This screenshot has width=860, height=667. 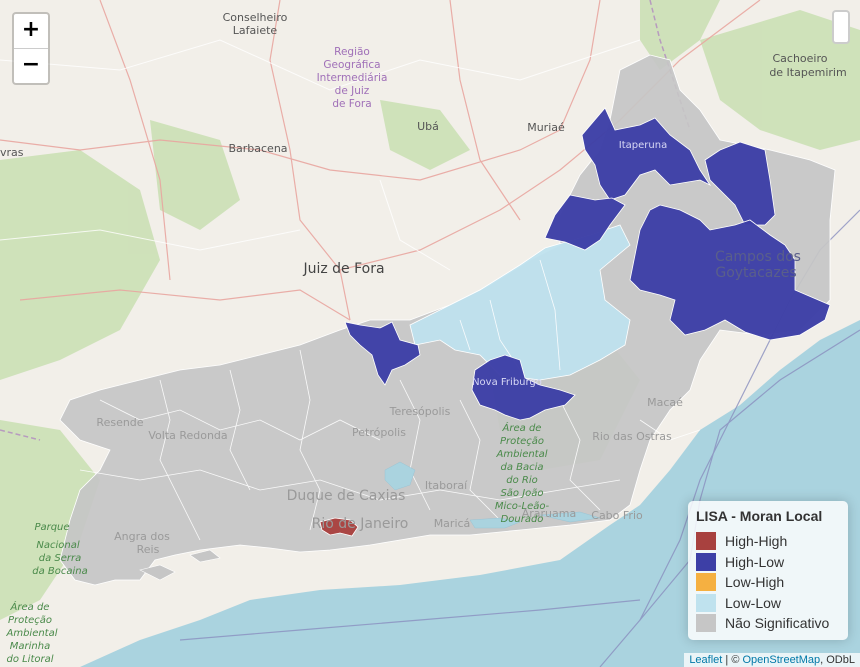 I want to click on label-protecao-1: Área de, so click(x=30, y=606).